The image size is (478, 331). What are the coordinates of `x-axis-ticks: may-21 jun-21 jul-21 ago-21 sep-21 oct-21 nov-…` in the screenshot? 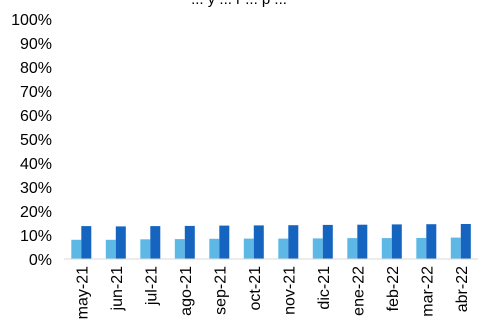 It's located at (272, 292).